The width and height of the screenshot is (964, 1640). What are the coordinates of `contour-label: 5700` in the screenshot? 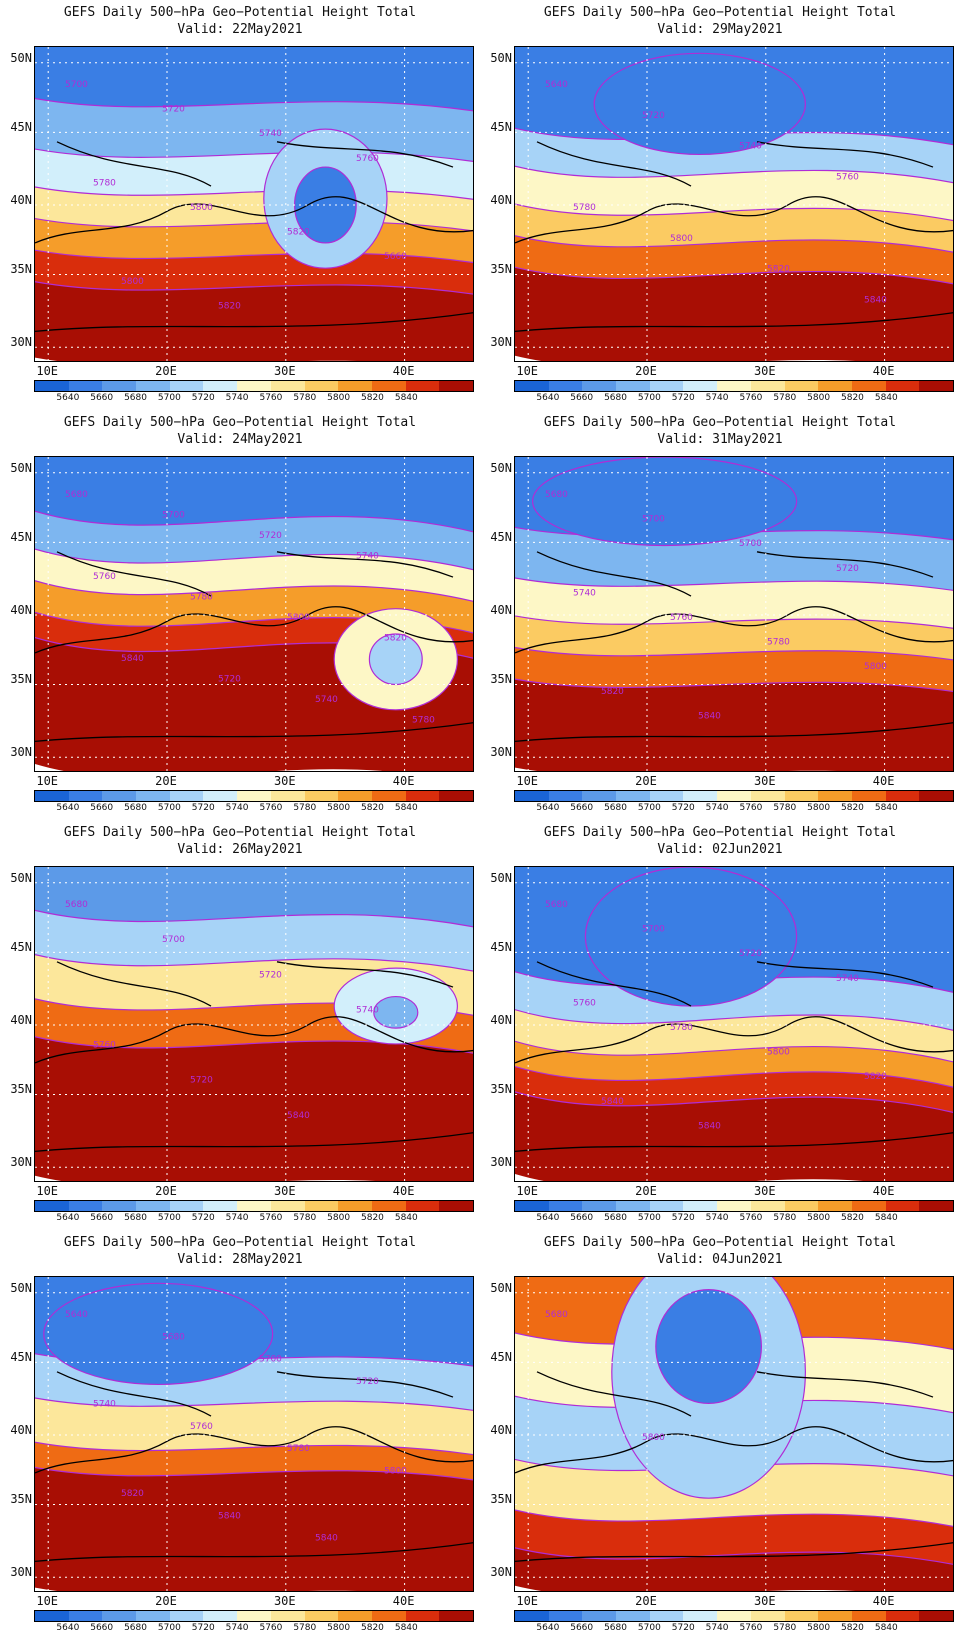 It's located at (173, 940).